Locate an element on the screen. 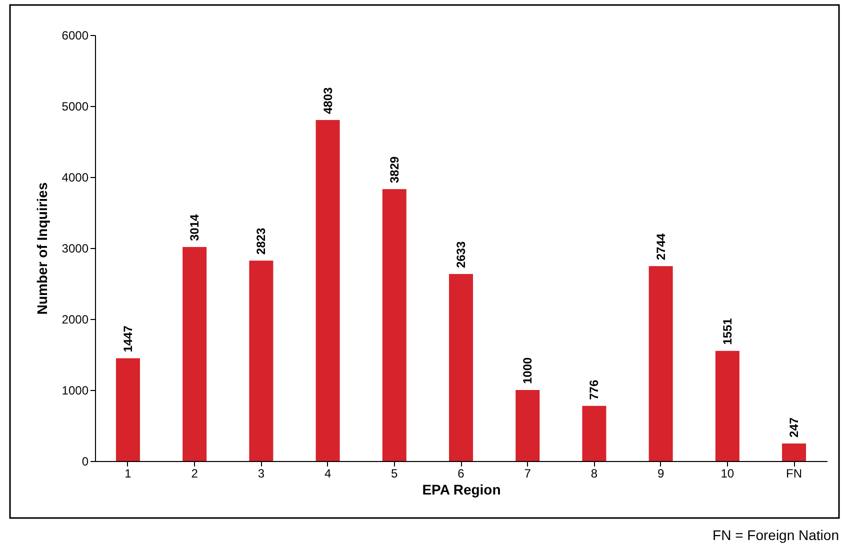  x-tick-label: FN is located at coordinates (794, 473).